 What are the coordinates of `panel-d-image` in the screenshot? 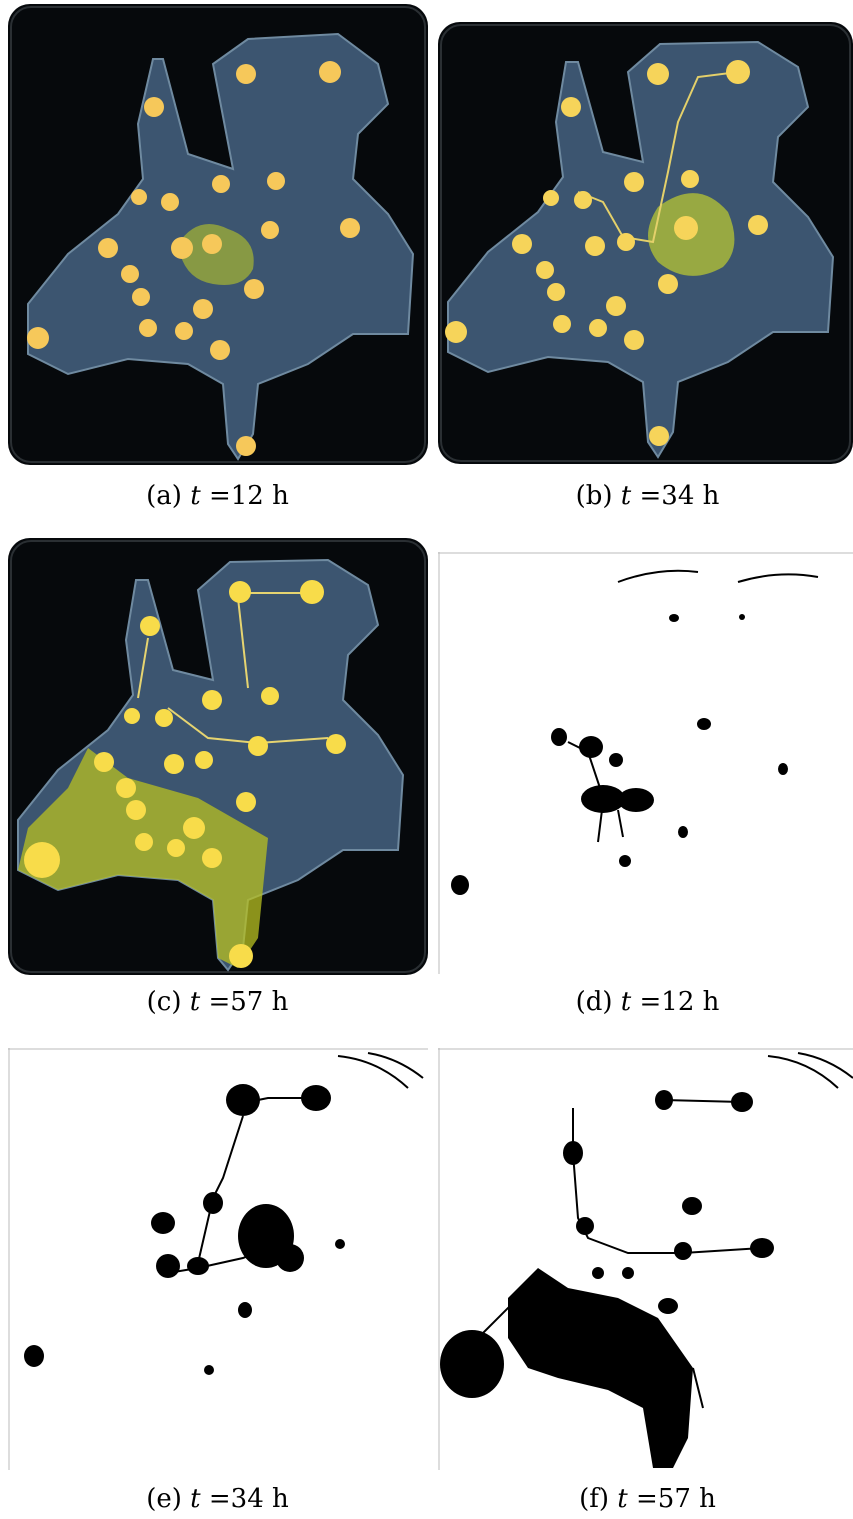 It's located at (645, 763).